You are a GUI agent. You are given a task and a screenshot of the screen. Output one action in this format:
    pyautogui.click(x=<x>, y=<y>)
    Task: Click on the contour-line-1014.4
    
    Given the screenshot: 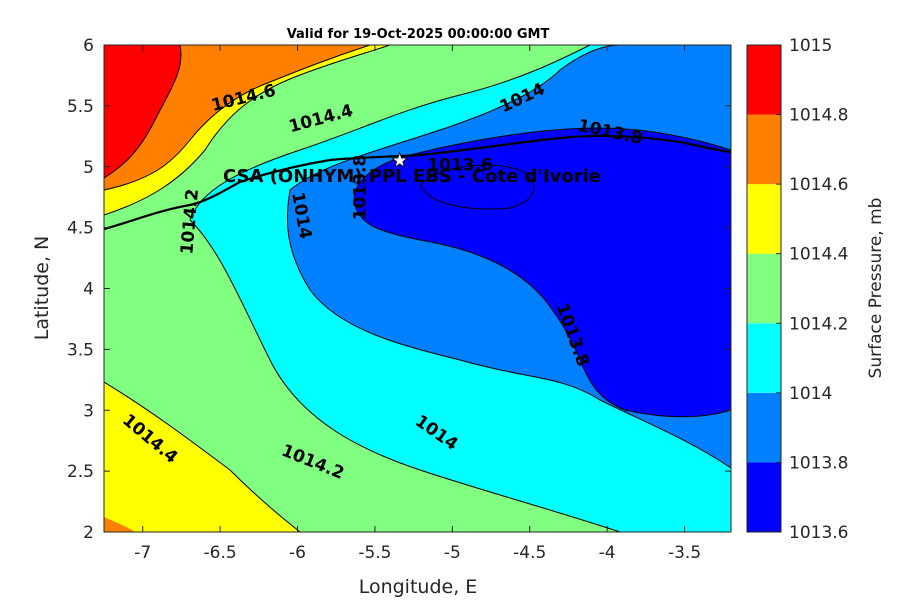 What is the action you would take?
    pyautogui.click(x=247, y=130)
    